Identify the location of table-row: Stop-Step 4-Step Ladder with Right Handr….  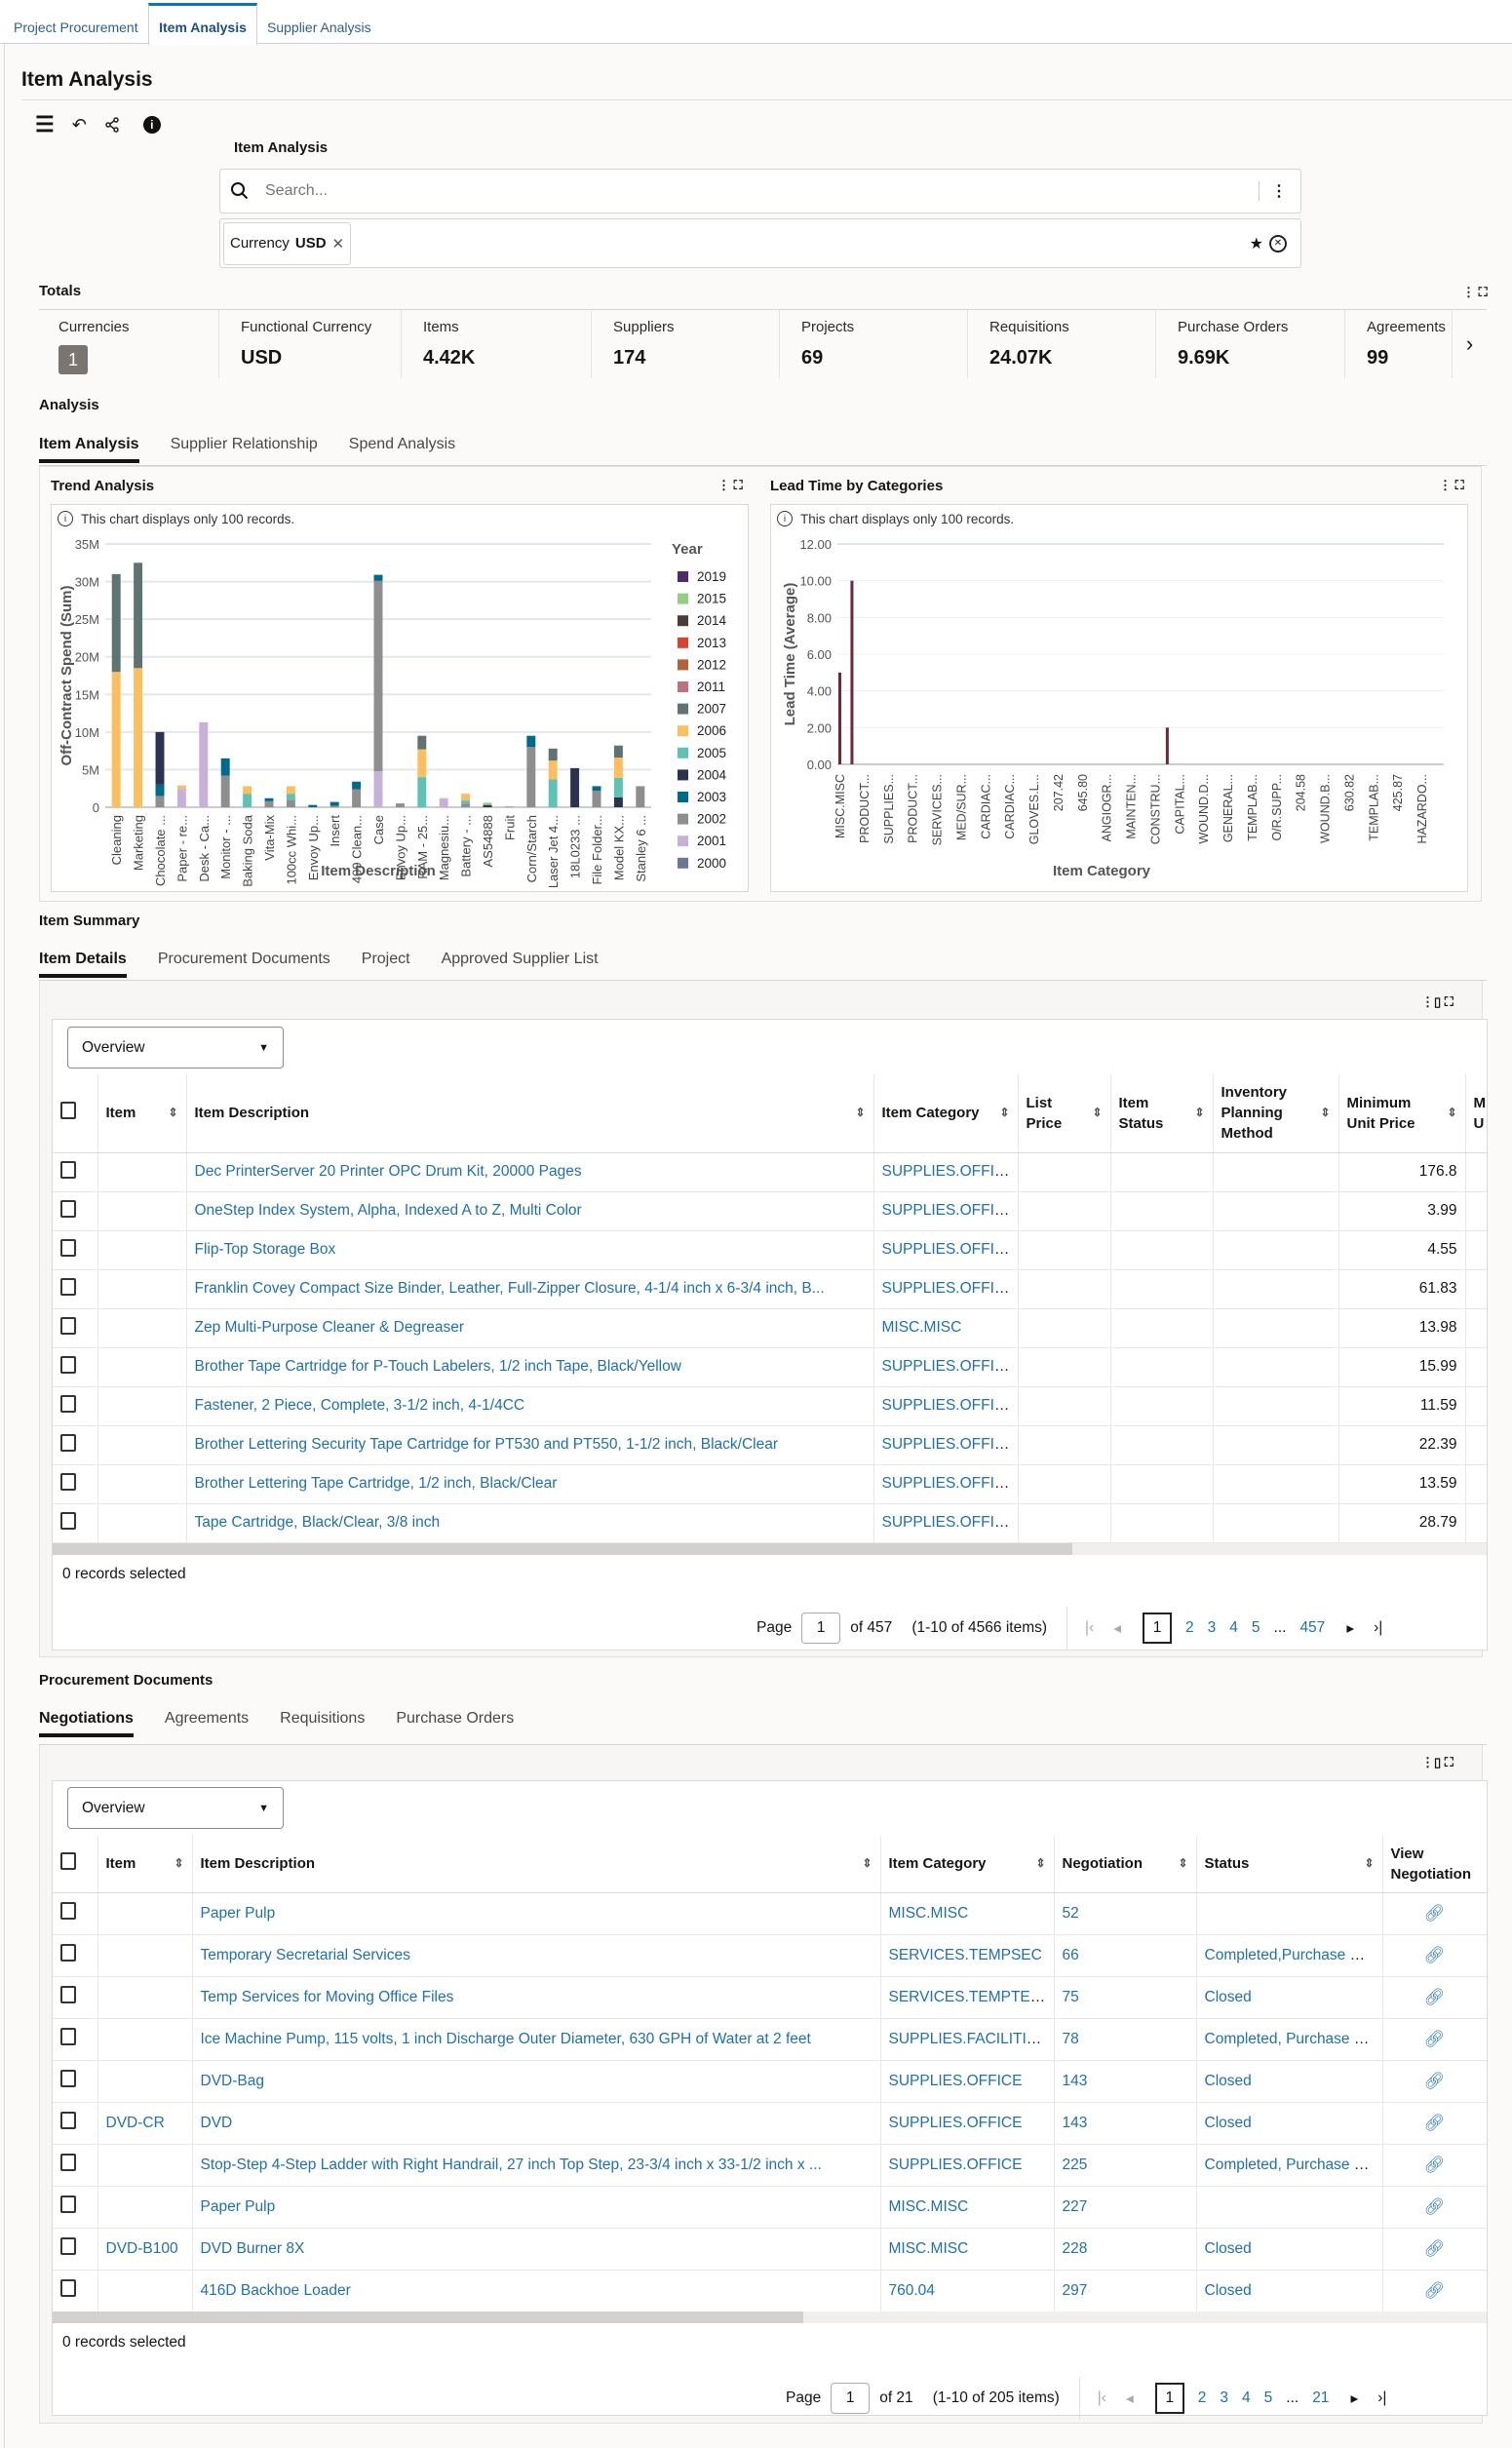
(770, 2165).